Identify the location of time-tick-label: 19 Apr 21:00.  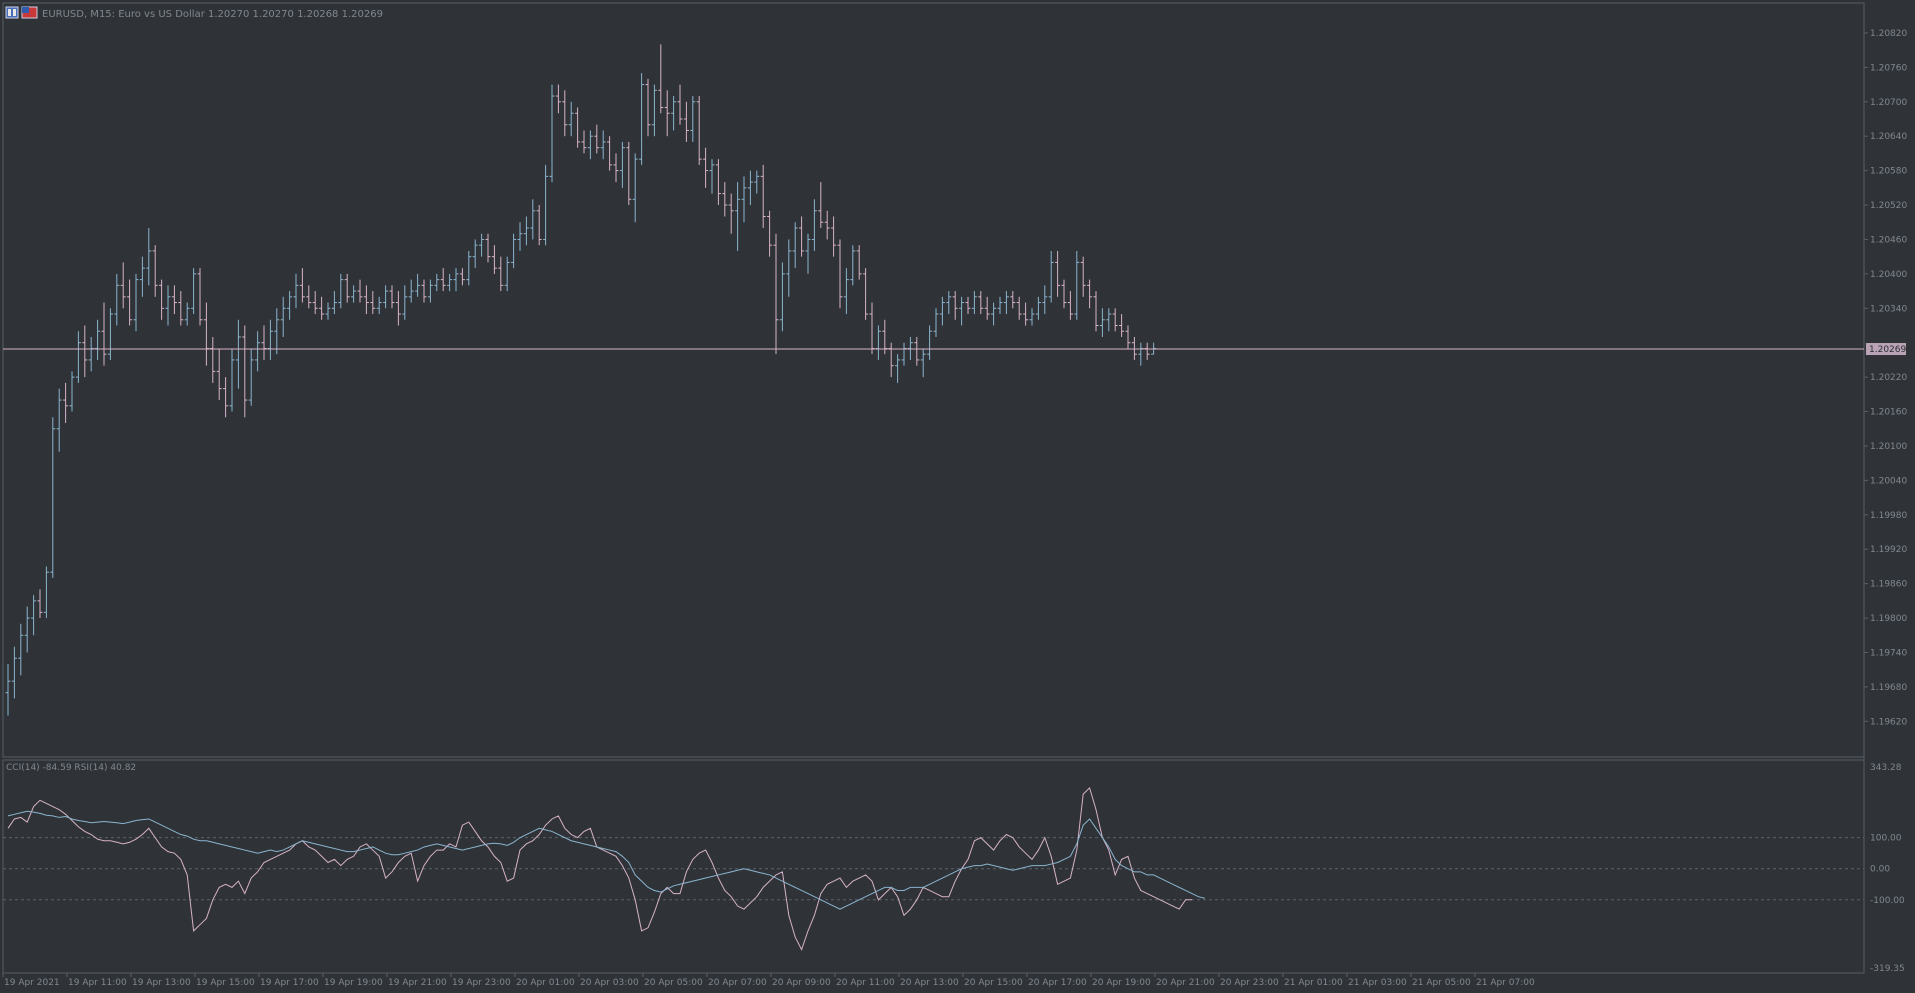
(417, 983).